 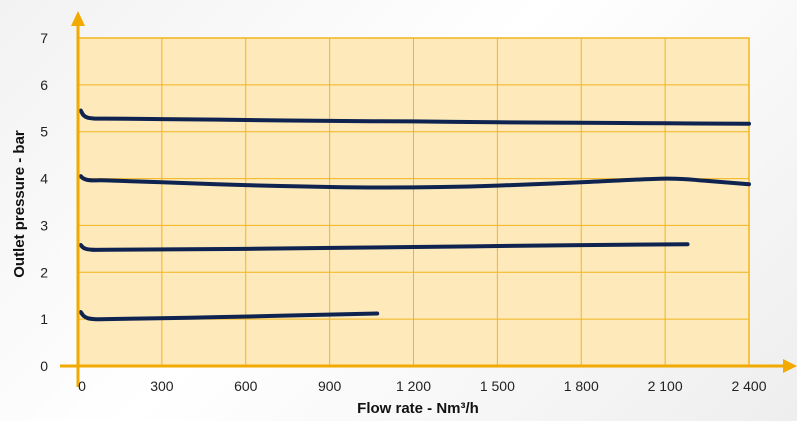 I want to click on x-tick-label-1800: 1 800, so click(x=581, y=386).